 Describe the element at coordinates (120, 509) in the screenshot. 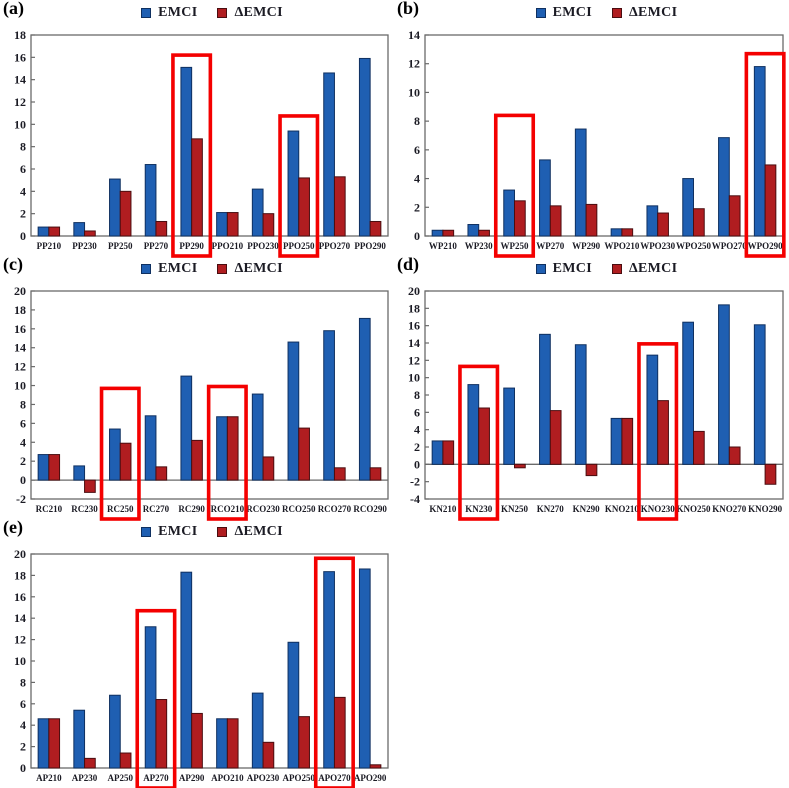

I see `svg-text: RC250` at that location.